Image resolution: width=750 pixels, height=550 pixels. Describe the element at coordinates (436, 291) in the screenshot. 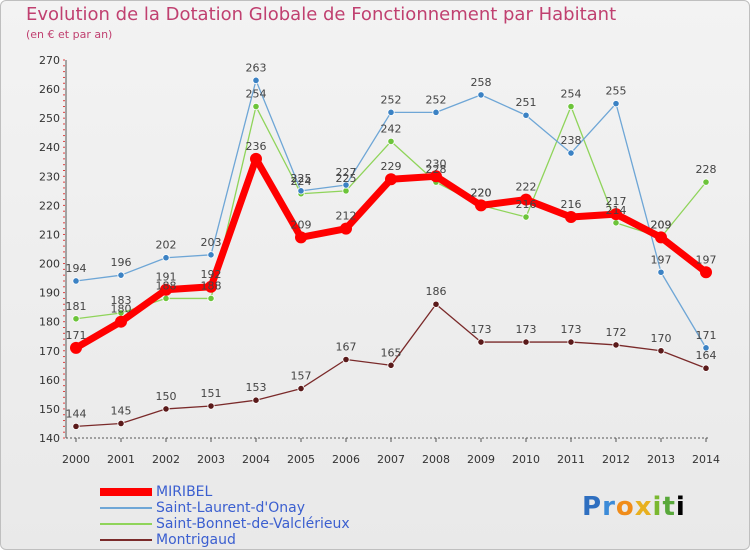

I see `data-label-3: 186` at that location.